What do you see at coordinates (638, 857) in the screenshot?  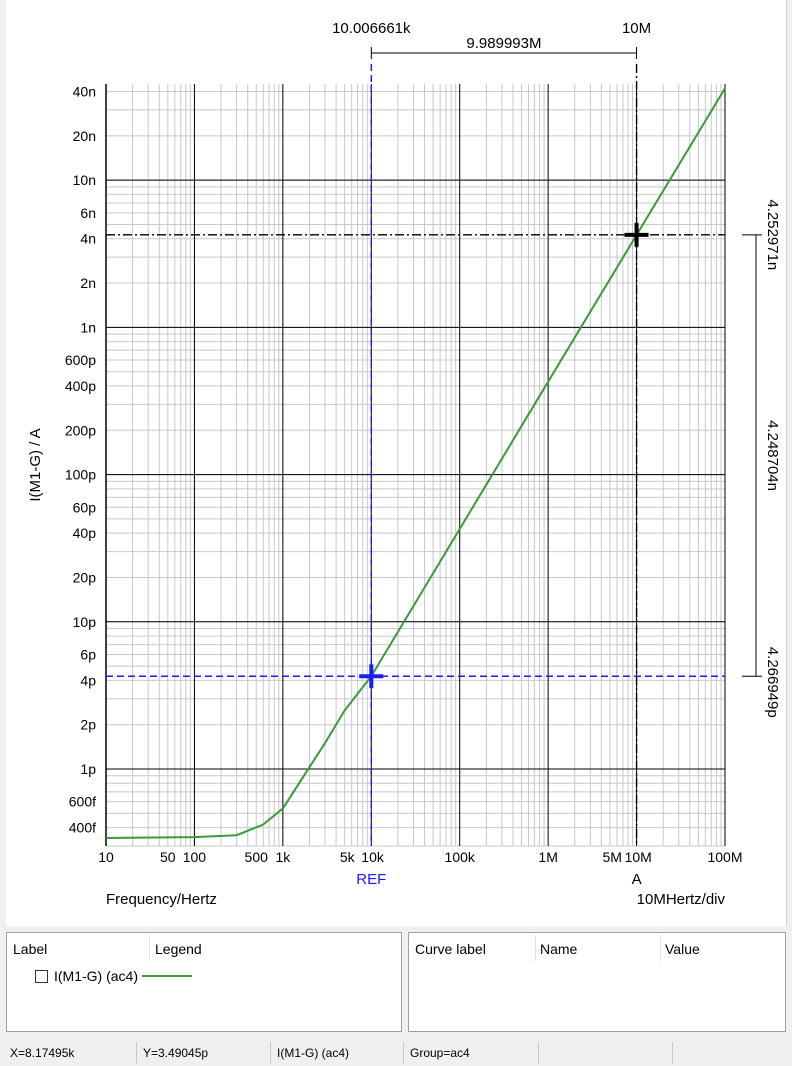 I see `x-tick-label: 10M` at bounding box center [638, 857].